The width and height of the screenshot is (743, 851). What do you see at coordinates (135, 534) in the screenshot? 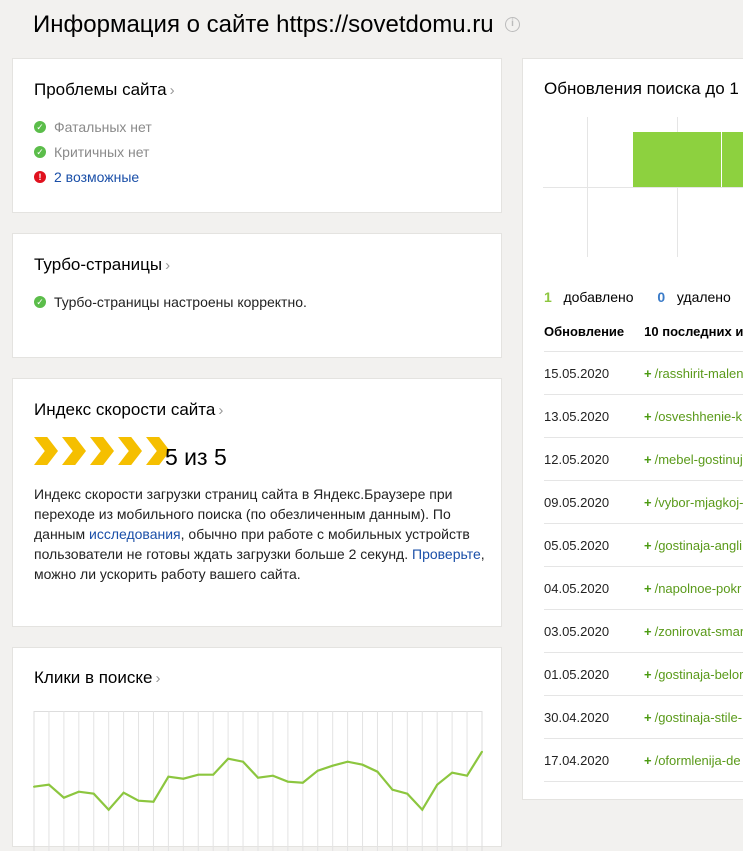
I see `research-link: исследования` at bounding box center [135, 534].